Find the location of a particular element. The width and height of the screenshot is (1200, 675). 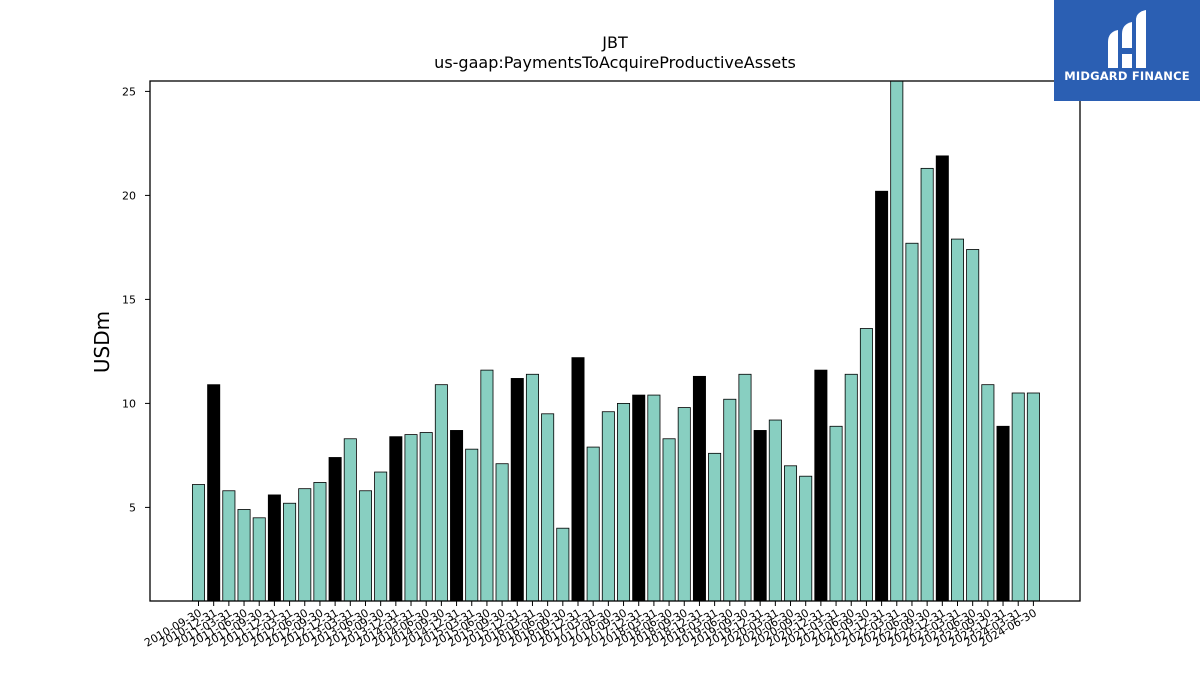

y-tick-label: 10 is located at coordinates (129, 403).